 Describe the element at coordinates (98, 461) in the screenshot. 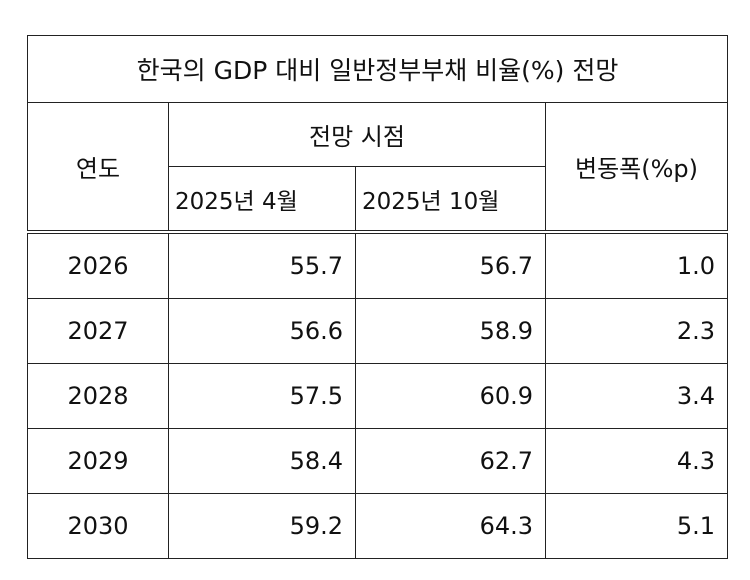

I see `year-cell: 2029` at that location.